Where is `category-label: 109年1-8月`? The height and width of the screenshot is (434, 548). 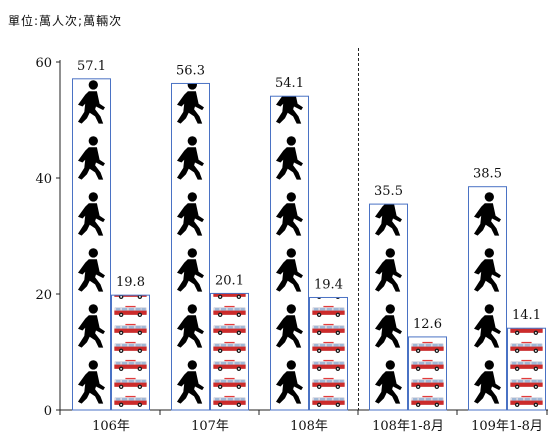 category-label: 109年1-8月 is located at coordinates (507, 426).